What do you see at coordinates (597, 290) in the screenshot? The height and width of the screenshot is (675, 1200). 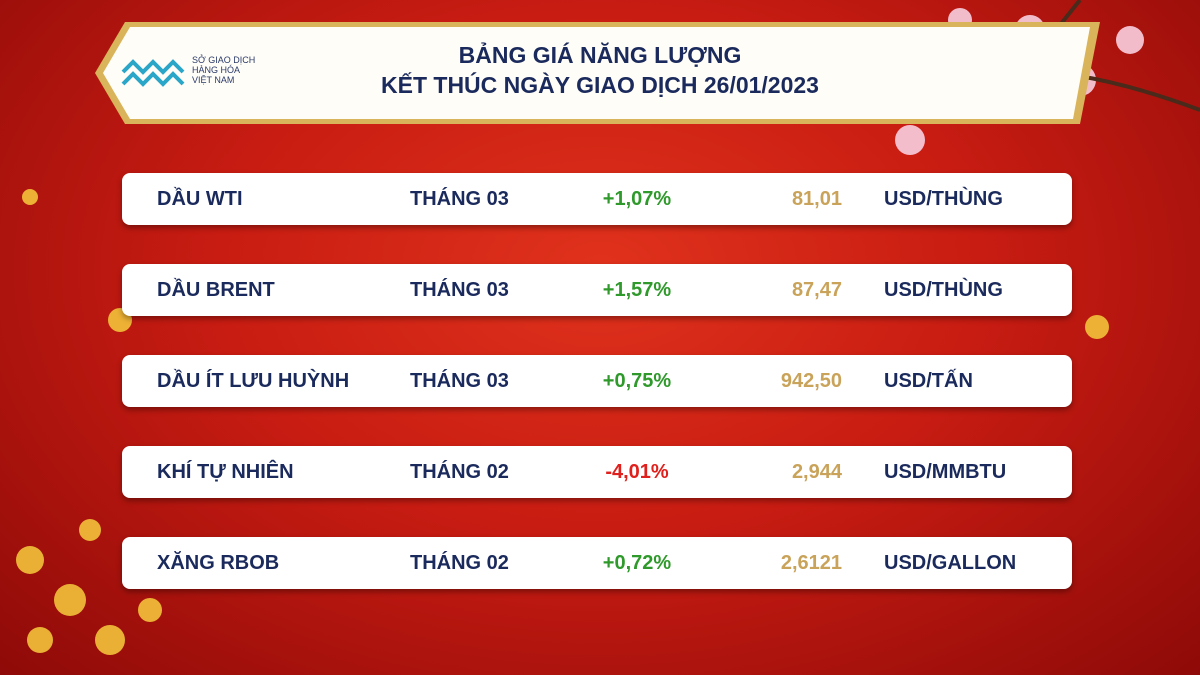 I see `table-row: DẦU BRENT THÁNG 03 +1,57% 87,47 USD/THÙNG` at bounding box center [597, 290].